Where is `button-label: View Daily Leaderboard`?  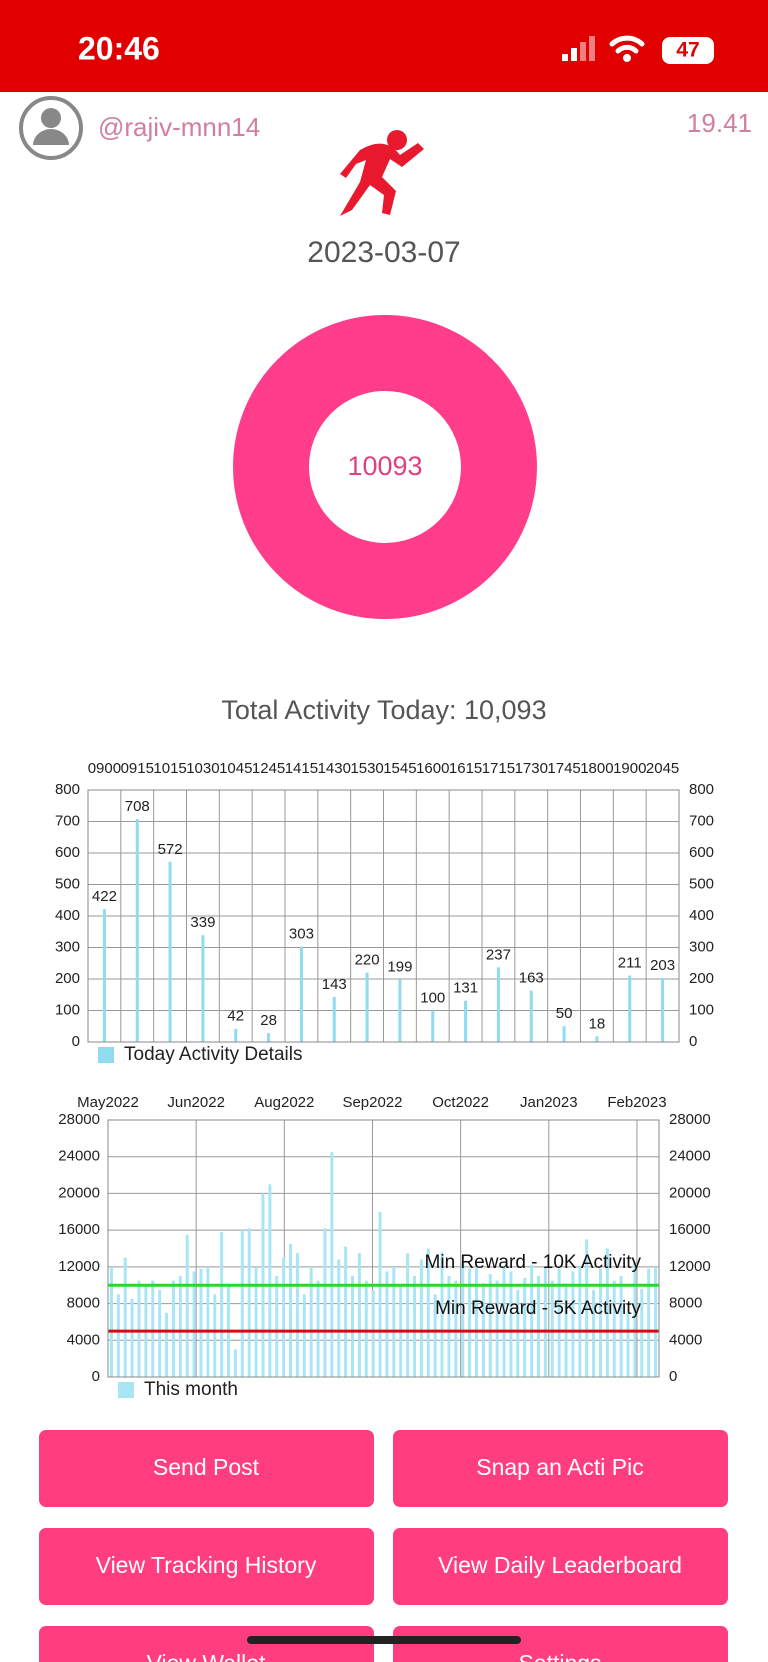
button-label: View Daily Leaderboard is located at coordinates (560, 1565).